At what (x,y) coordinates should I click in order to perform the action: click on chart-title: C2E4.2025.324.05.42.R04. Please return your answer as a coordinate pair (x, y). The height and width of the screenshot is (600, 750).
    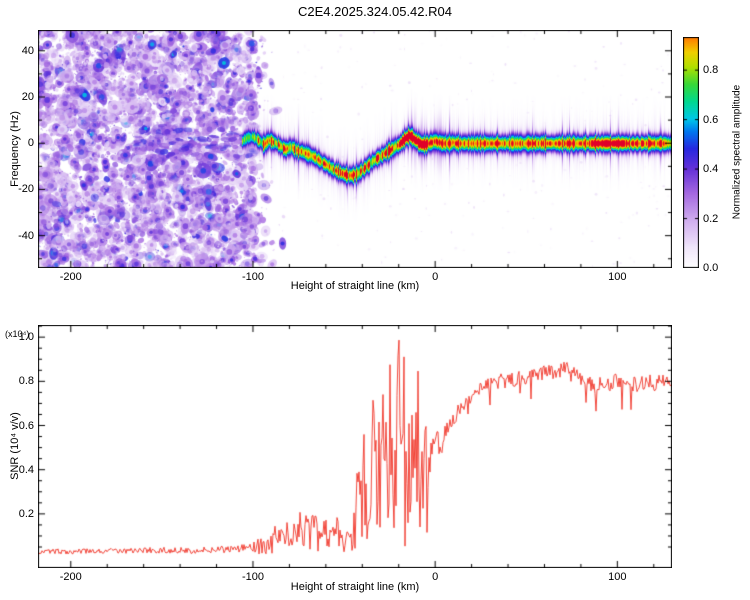
    Looking at the image, I should click on (375, 11).